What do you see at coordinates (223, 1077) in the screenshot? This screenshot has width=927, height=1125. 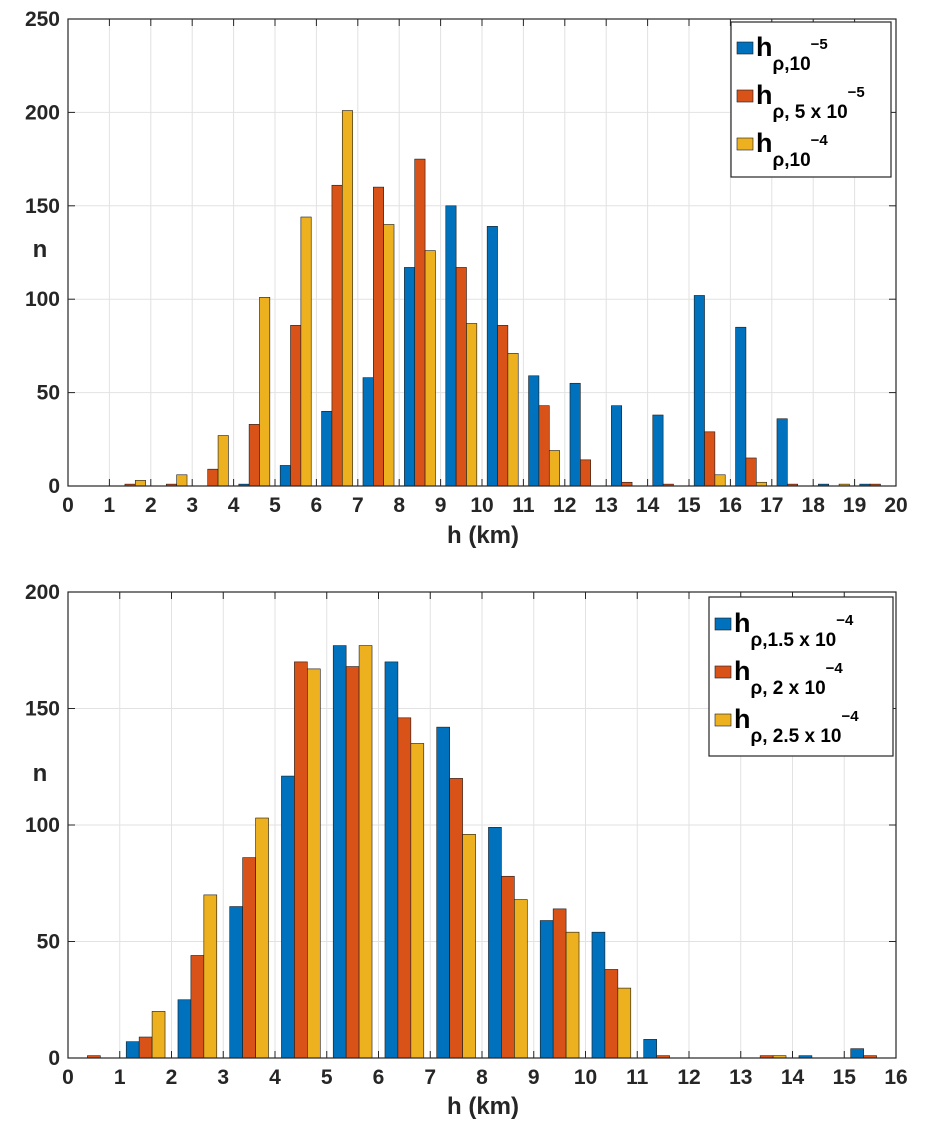 I see `x-tick-label: 3` at bounding box center [223, 1077].